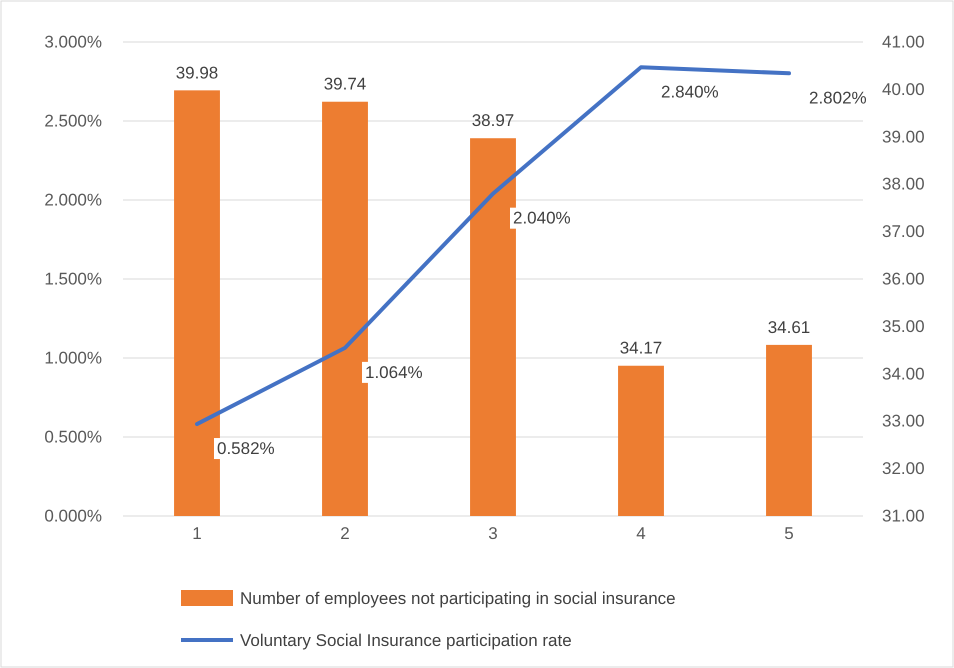 This screenshot has height=668, width=954. I want to click on data-label: 1.064%, so click(394, 372).